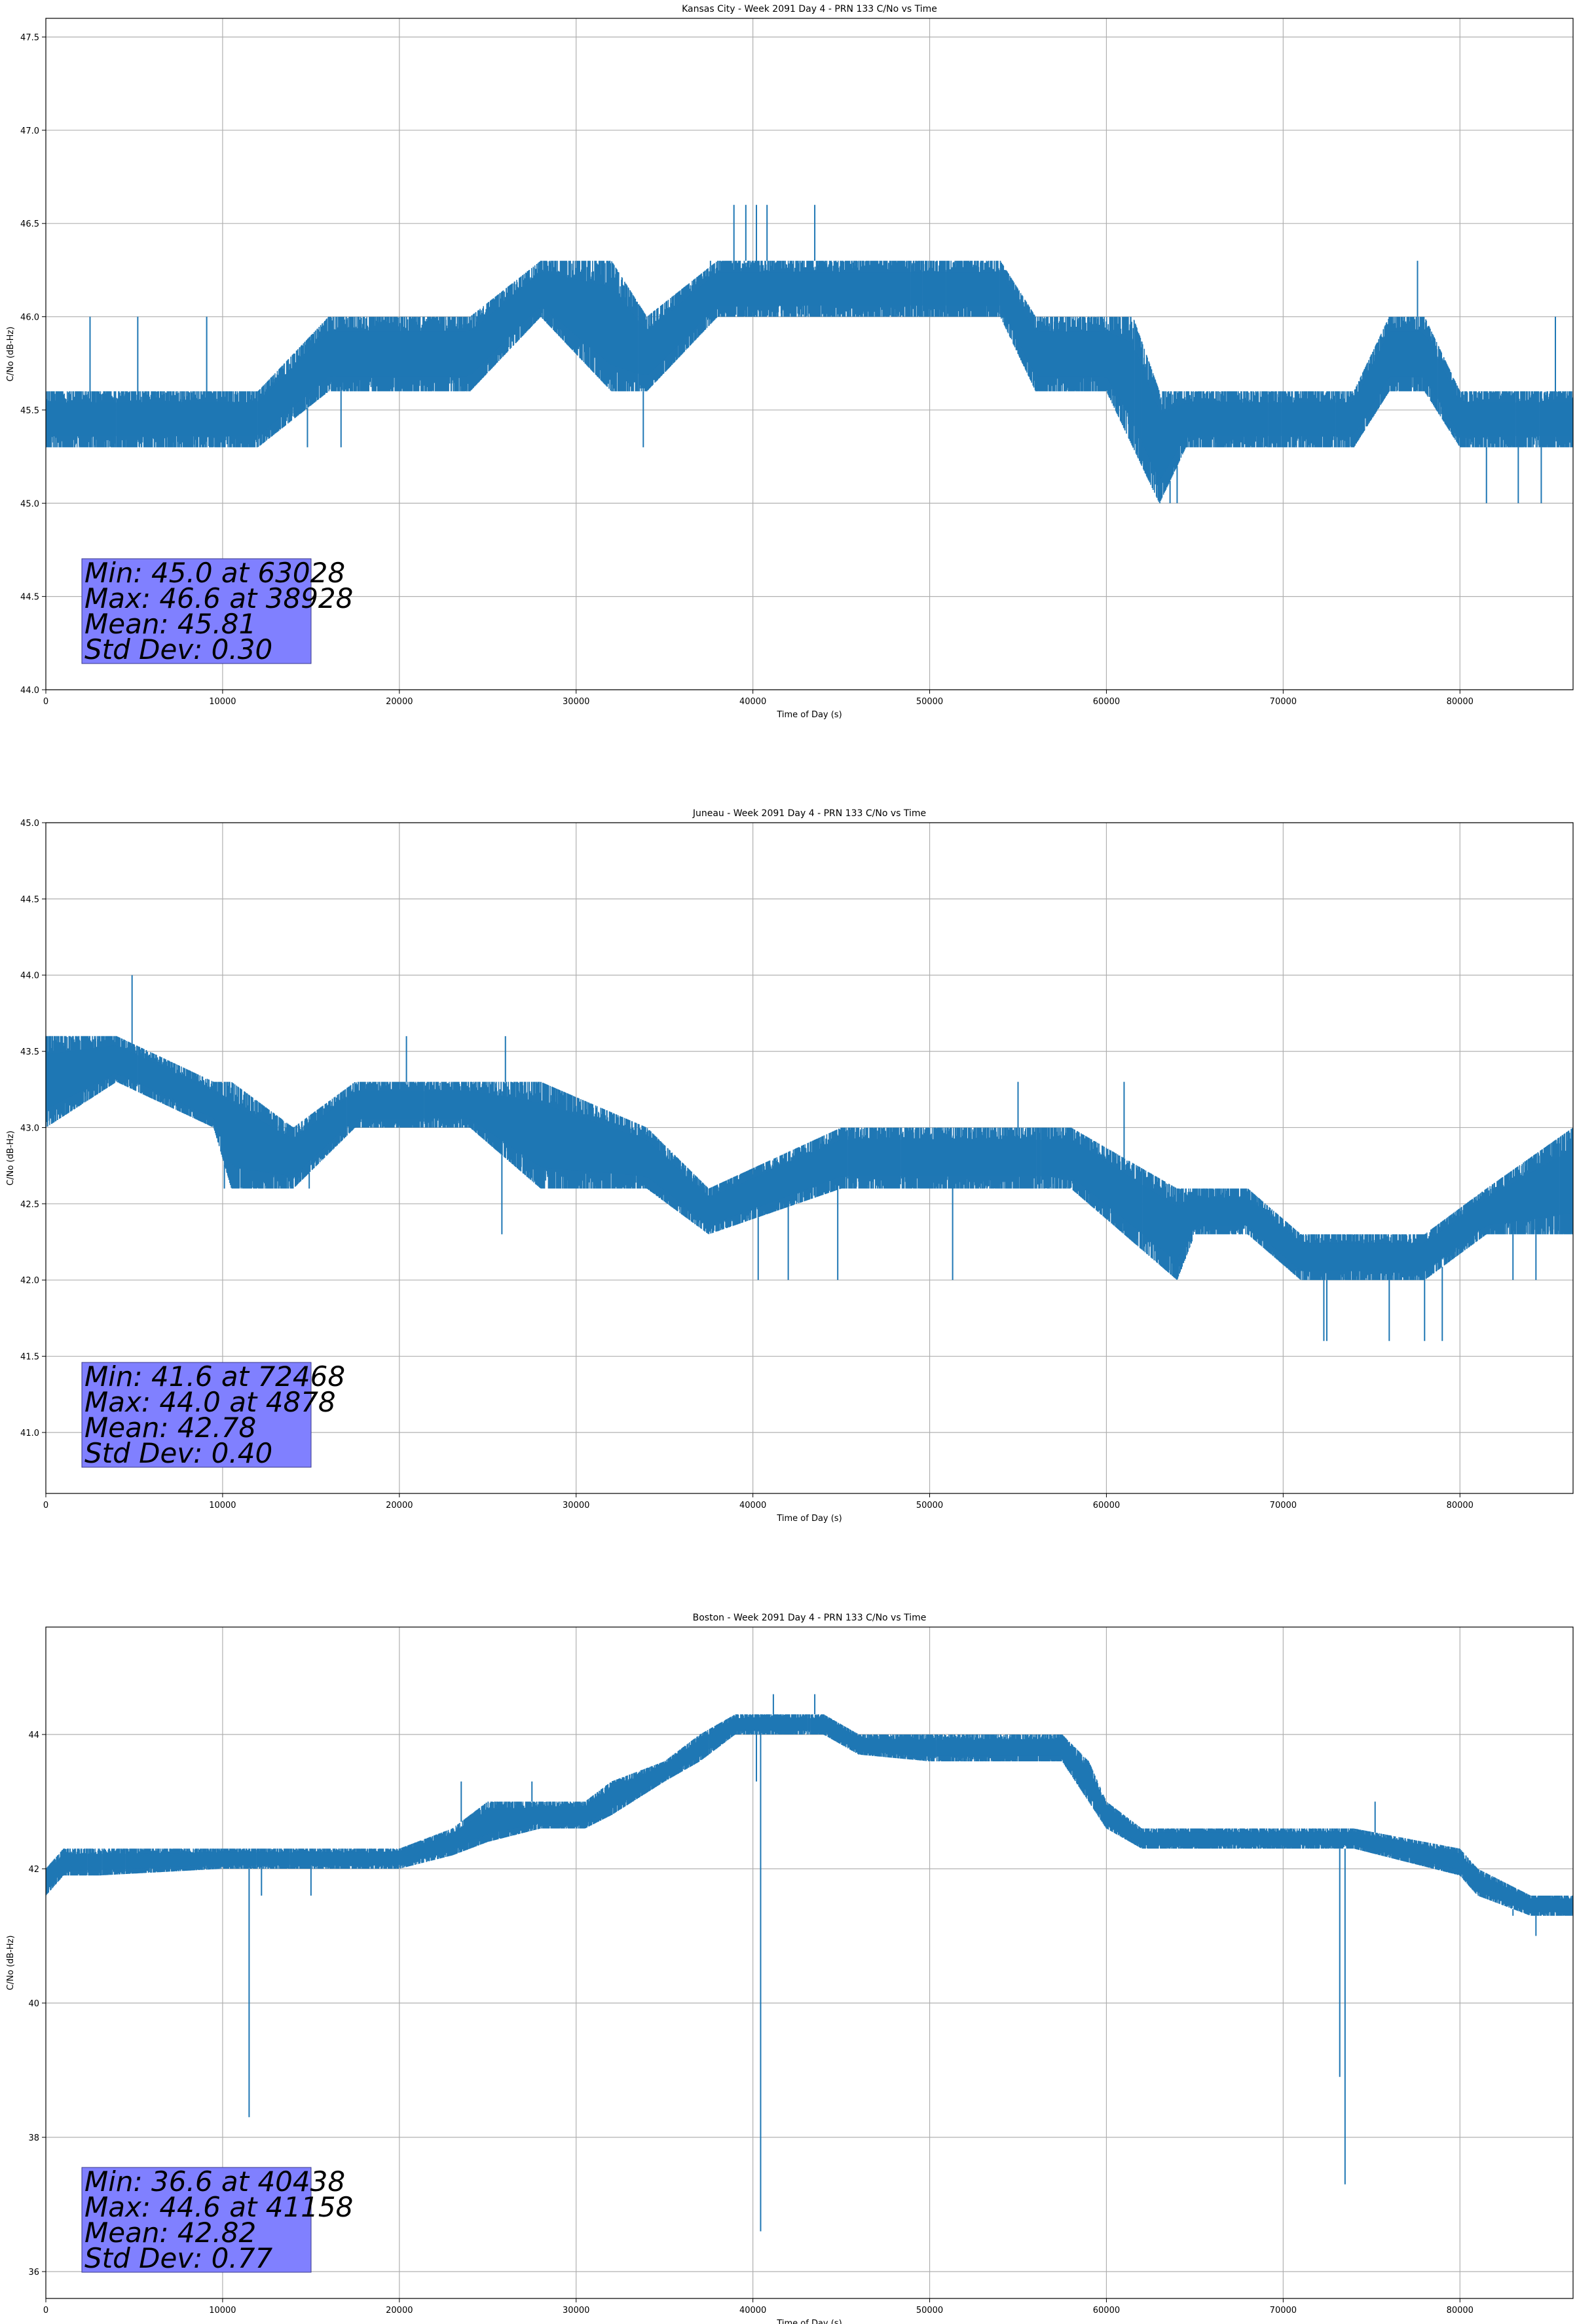  I want to click on y-tick-label: 43.5, so click(29, 1052).